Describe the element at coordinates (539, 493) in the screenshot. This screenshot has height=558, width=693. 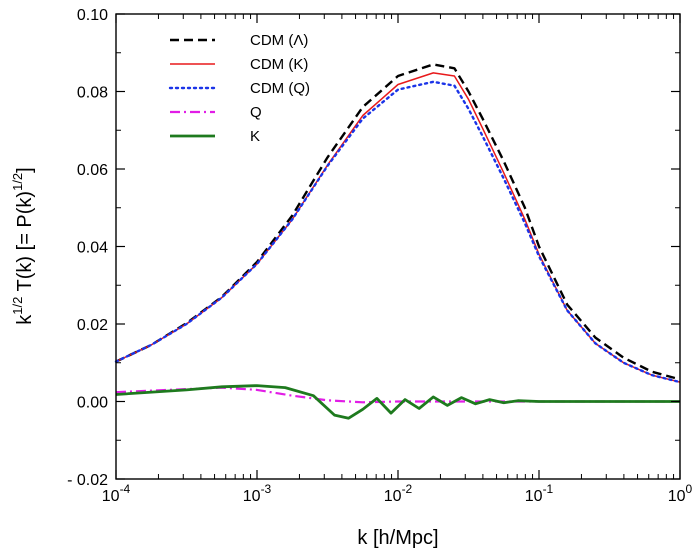
I see `x-tick-label: 10⁻¹` at that location.